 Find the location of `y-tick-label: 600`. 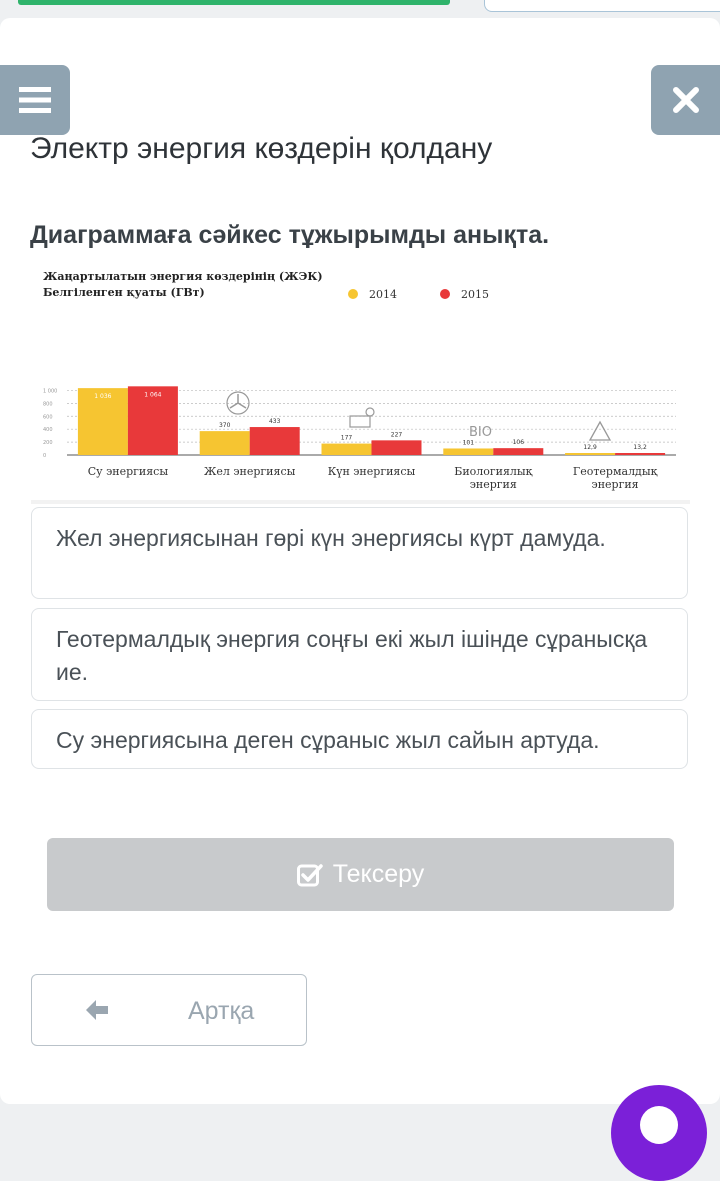

y-tick-label: 600 is located at coordinates (48, 417).